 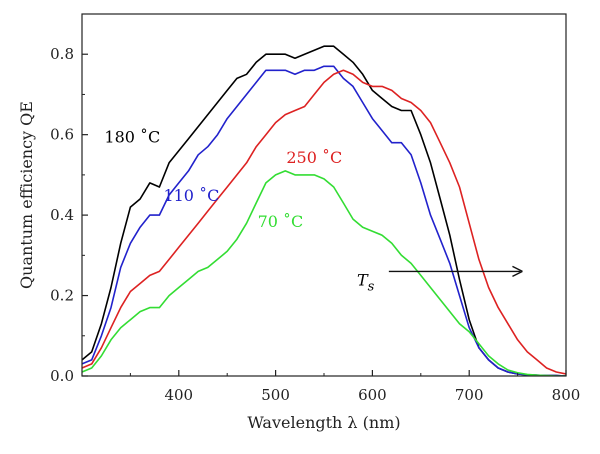 What do you see at coordinates (372, 395) in the screenshot?
I see `x-tick-label: 600` at bounding box center [372, 395].